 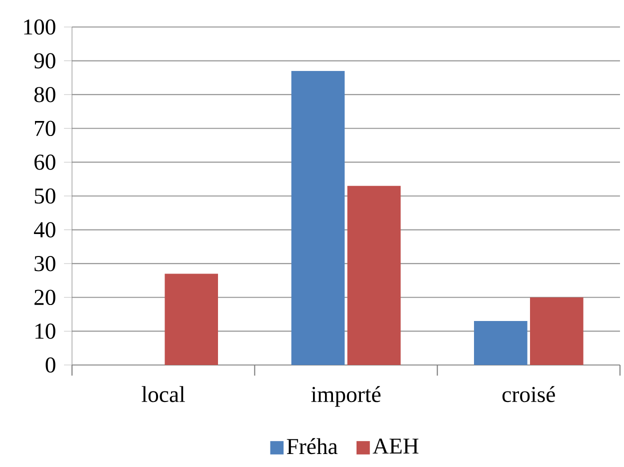 I want to click on y-tick-label: 40, so click(x=45, y=230).